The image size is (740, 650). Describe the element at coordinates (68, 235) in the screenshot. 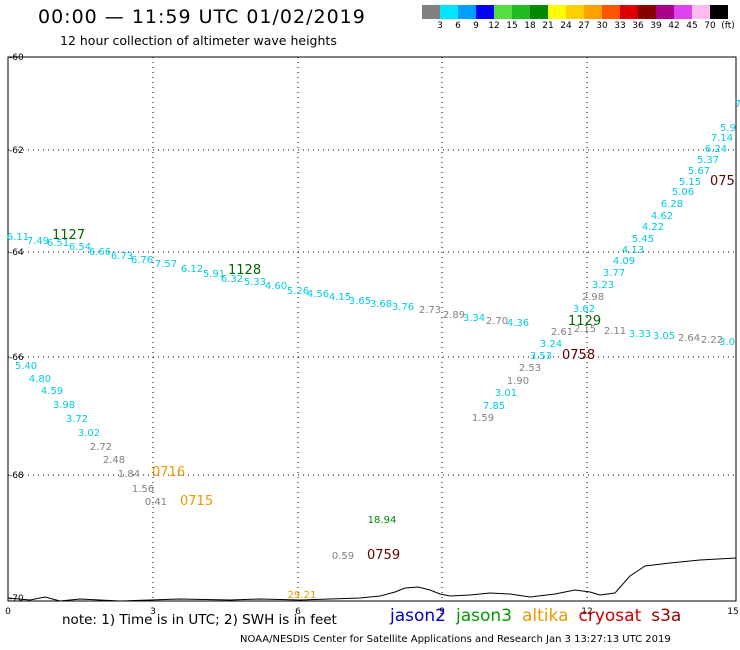

I see `pass-time-label: 1127` at that location.